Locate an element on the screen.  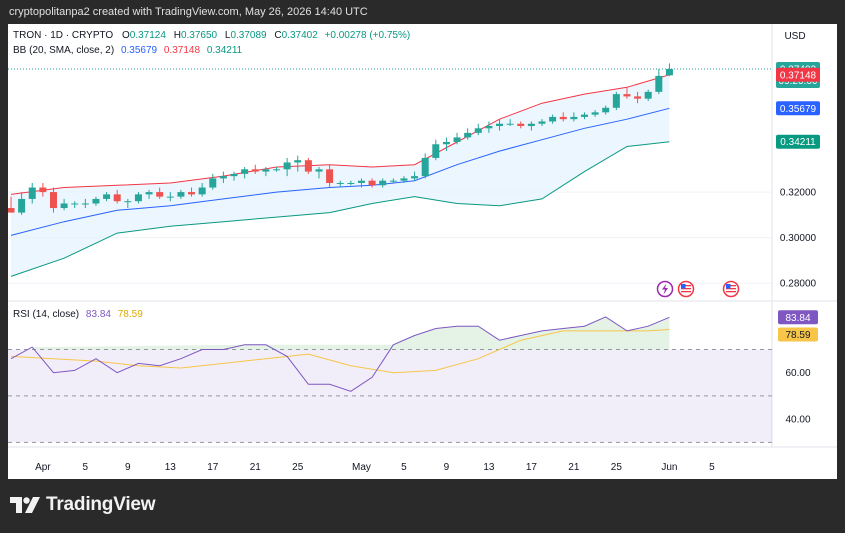
price-tag-label: 0.34211 is located at coordinates (798, 142).